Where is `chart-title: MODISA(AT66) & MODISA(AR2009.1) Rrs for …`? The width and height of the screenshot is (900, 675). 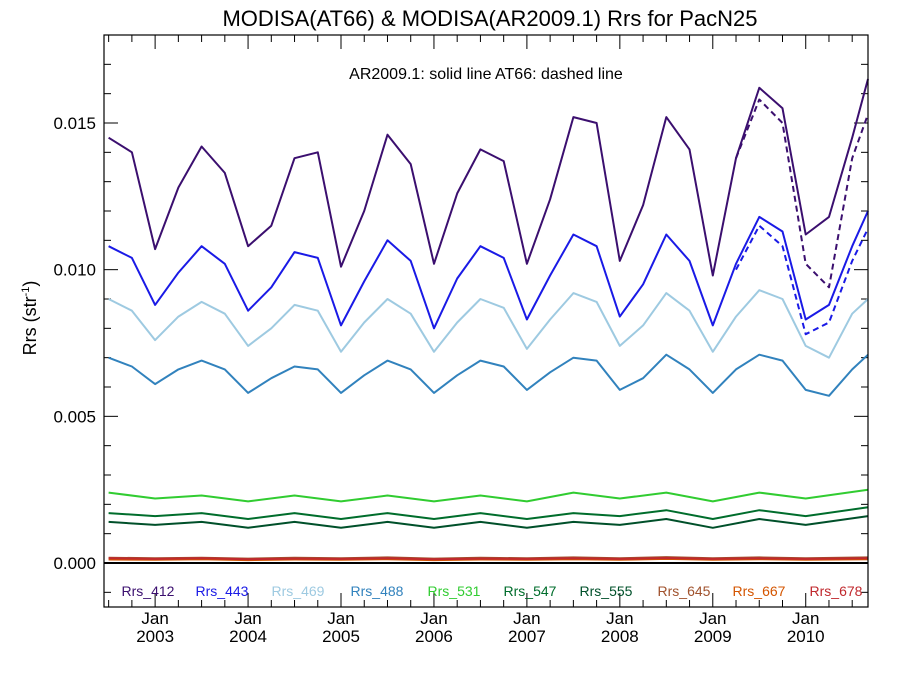 chart-title: MODISA(AT66) & MODISA(AR2009.1) Rrs for … is located at coordinates (489, 18).